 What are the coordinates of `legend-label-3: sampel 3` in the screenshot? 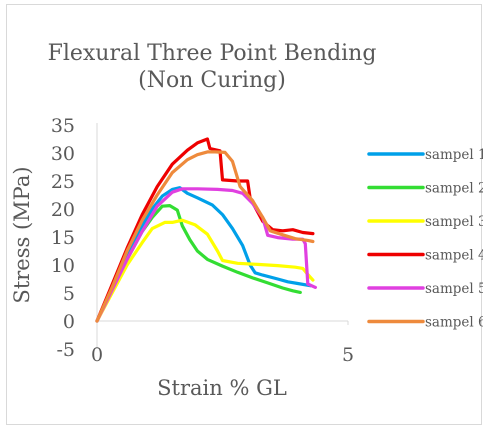 It's located at (454, 222).